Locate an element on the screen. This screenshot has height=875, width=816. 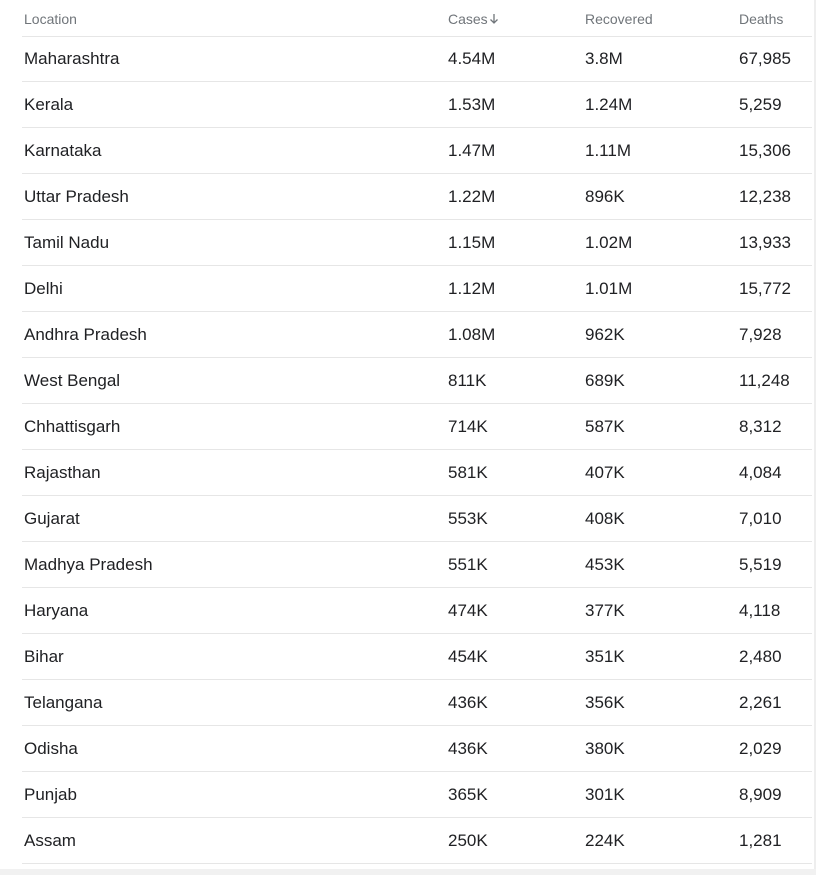
cell-recovered: 1.02M is located at coordinates (609, 242).